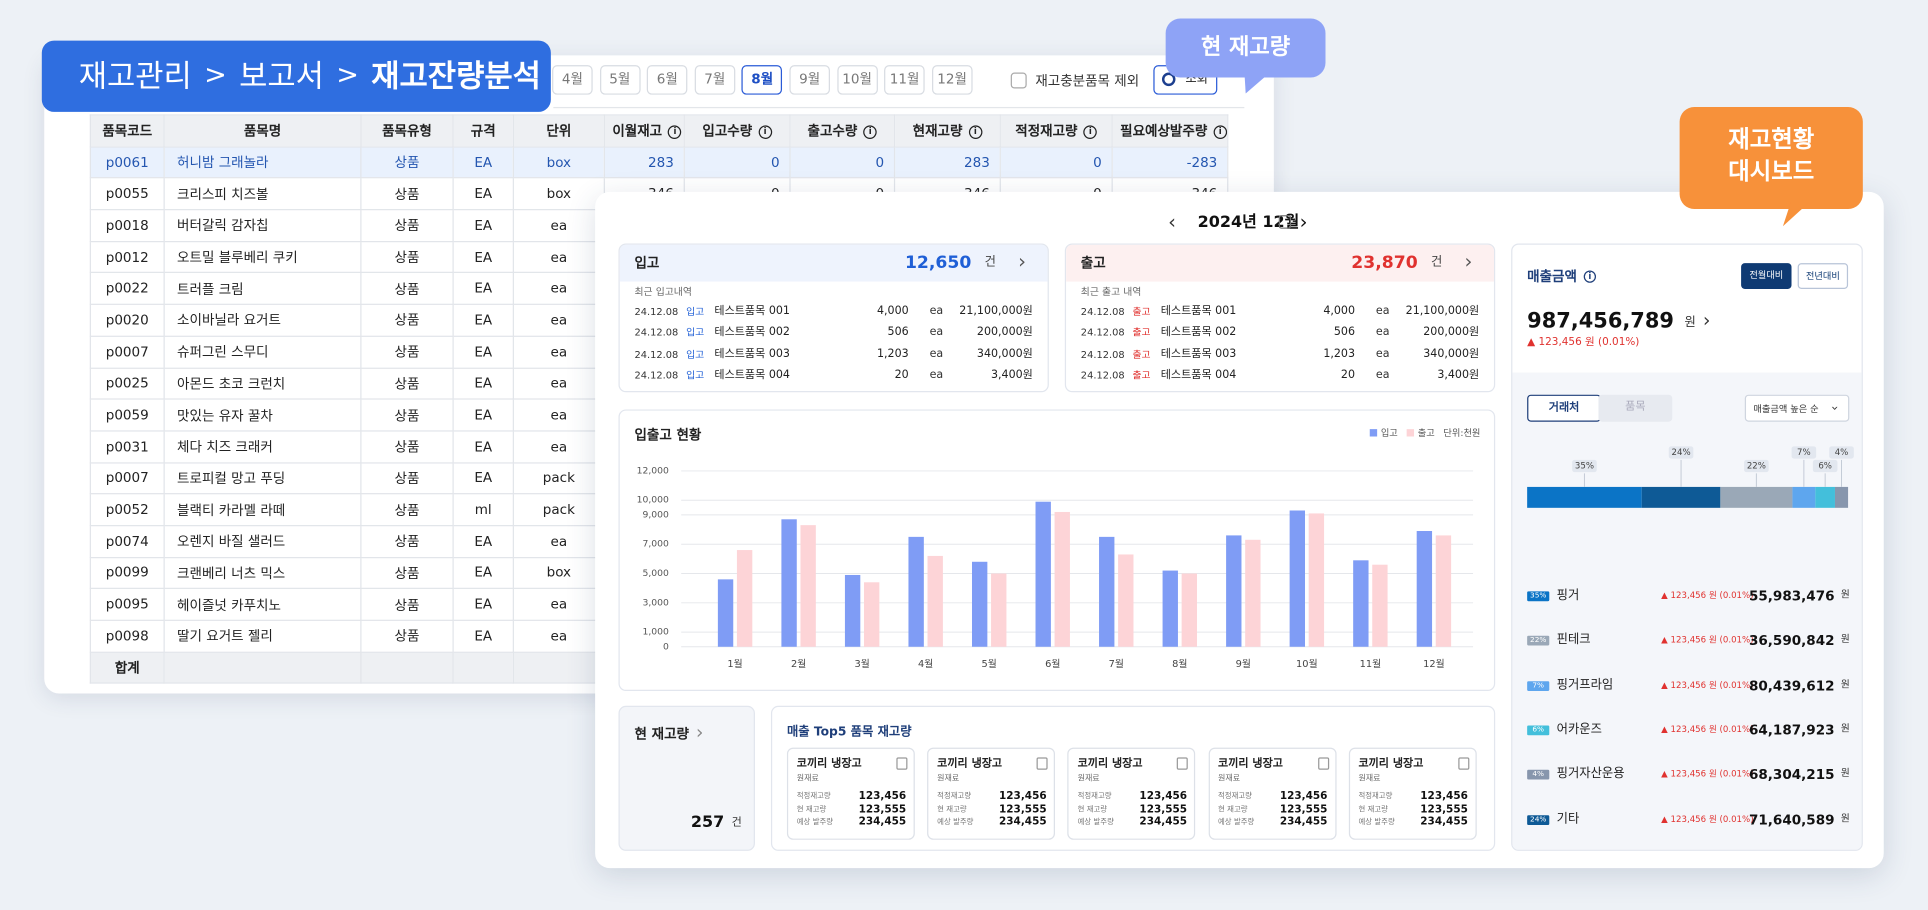 The height and width of the screenshot is (910, 1928). What do you see at coordinates (1410, 433) in the screenshot?
I see `legend-swatch` at bounding box center [1410, 433].